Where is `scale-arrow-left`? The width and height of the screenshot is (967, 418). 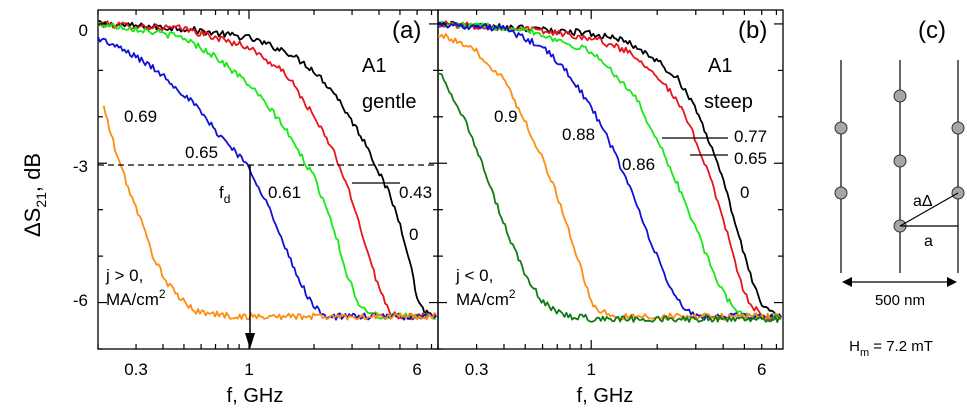
scale-arrow-left is located at coordinates (847, 282).